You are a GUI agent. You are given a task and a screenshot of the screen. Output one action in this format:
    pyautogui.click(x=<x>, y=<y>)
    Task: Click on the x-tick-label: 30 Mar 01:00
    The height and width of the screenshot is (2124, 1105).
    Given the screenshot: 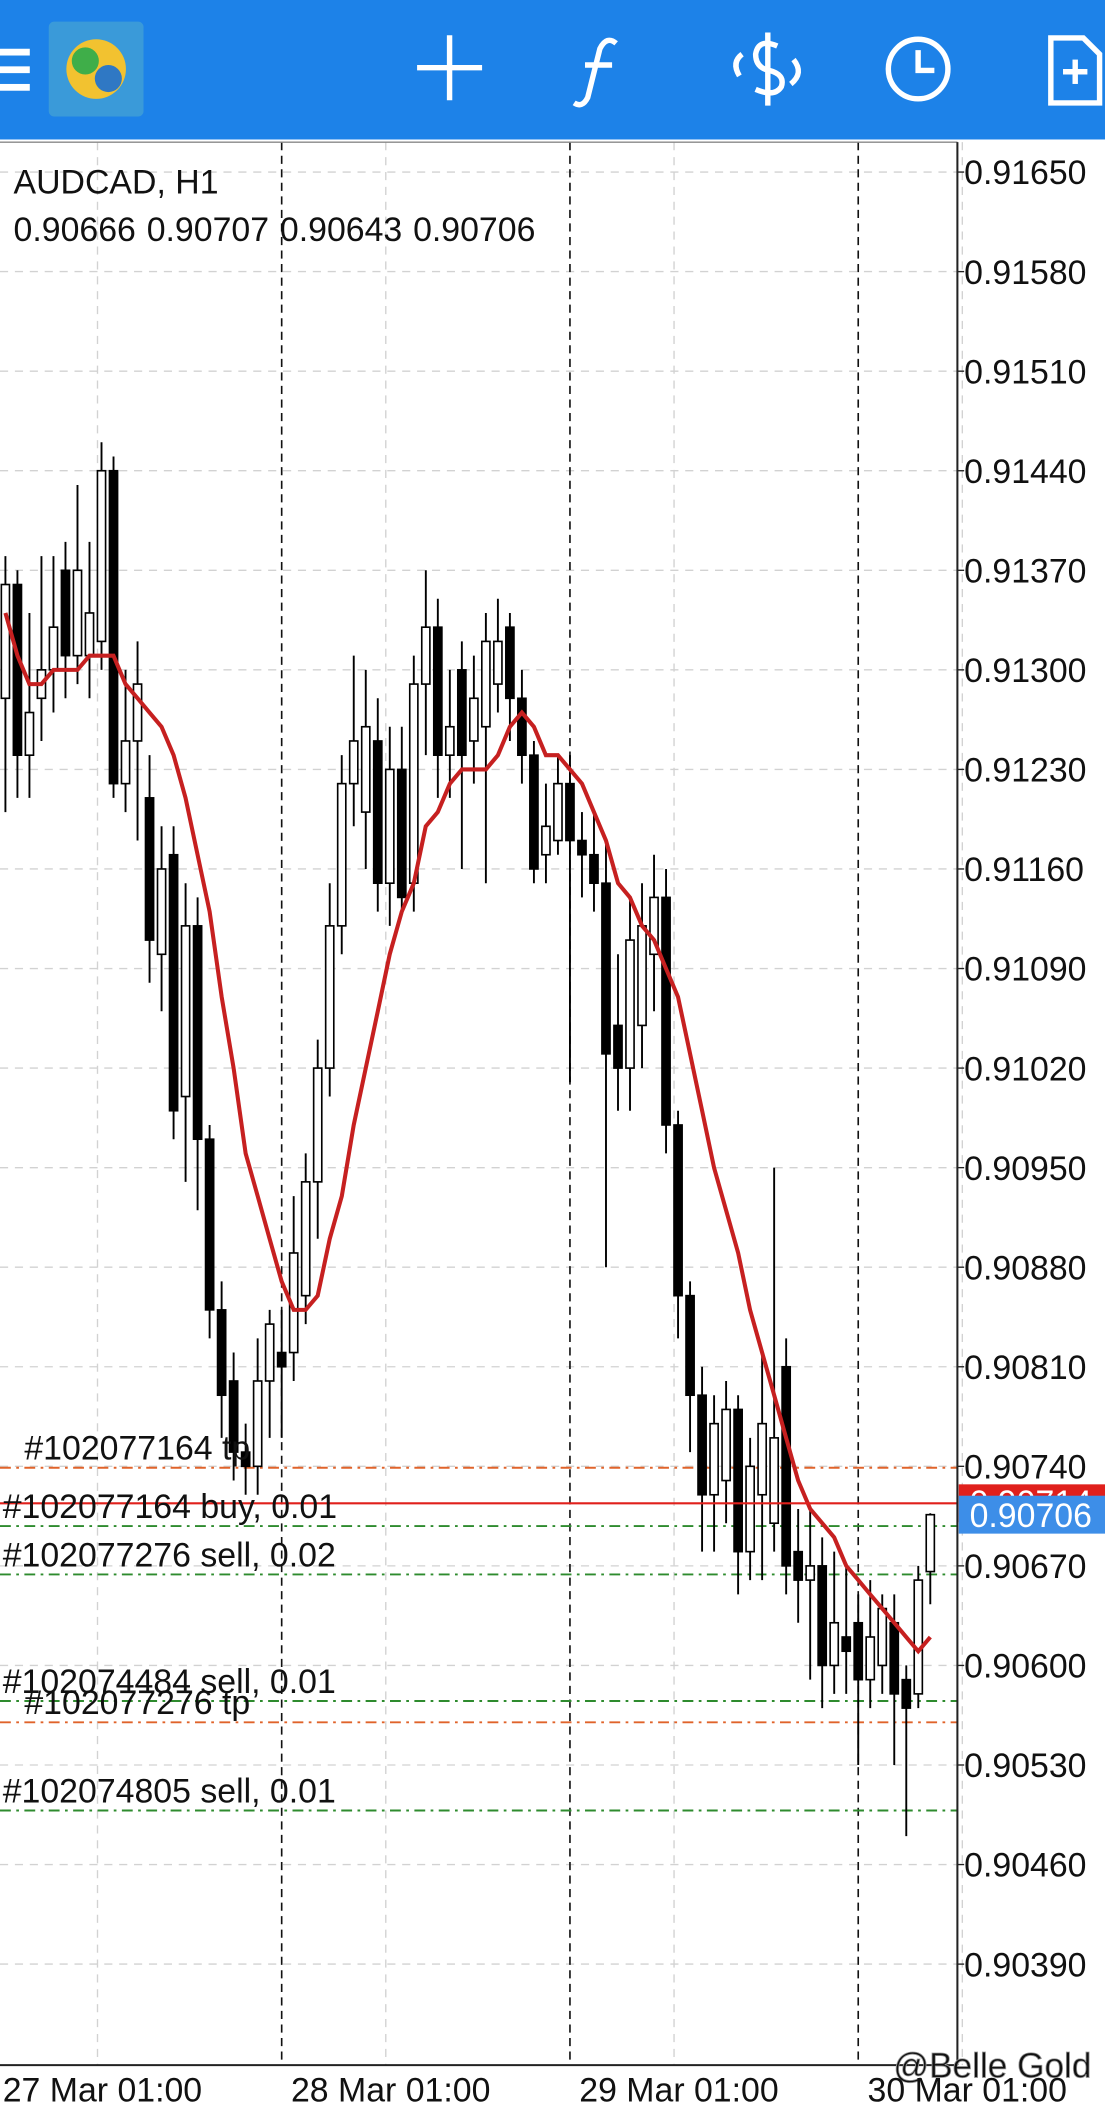 What is the action you would take?
    pyautogui.click(x=967, y=2091)
    